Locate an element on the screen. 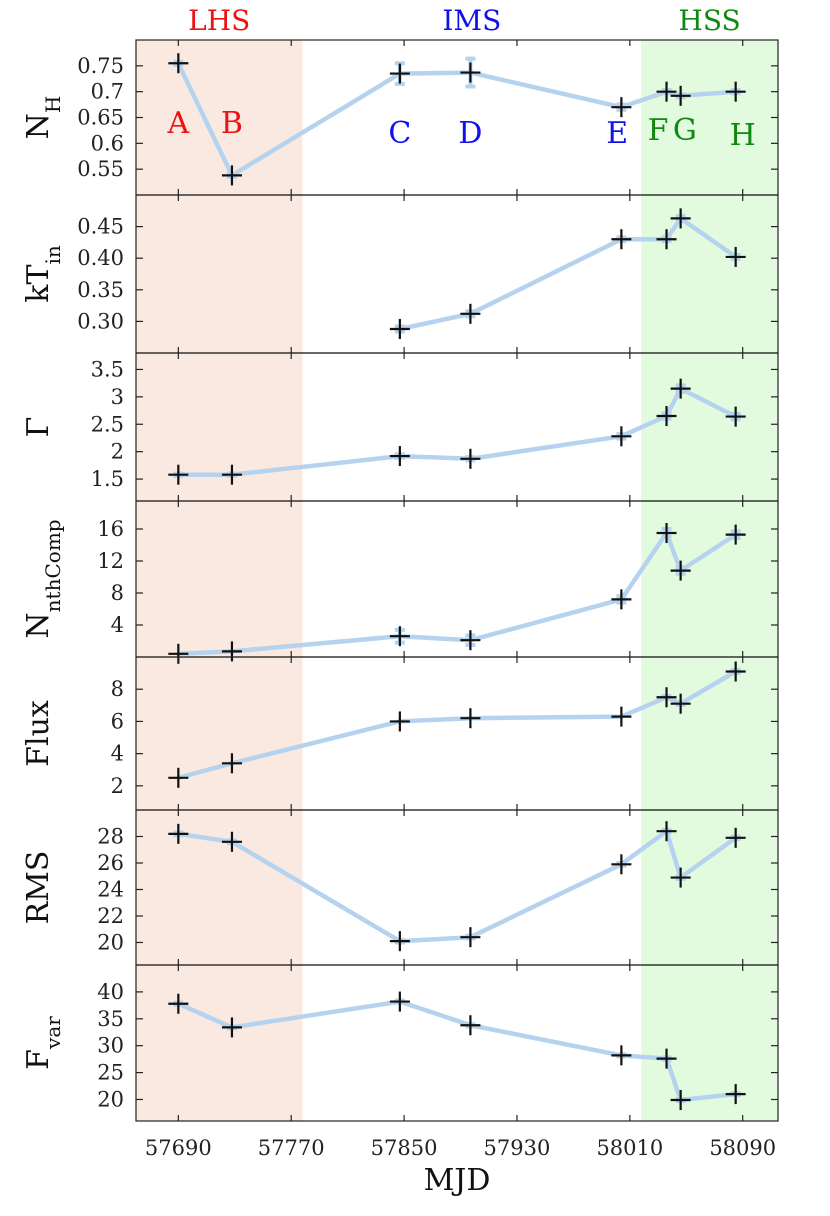  point-label-h: H is located at coordinates (743, 135).